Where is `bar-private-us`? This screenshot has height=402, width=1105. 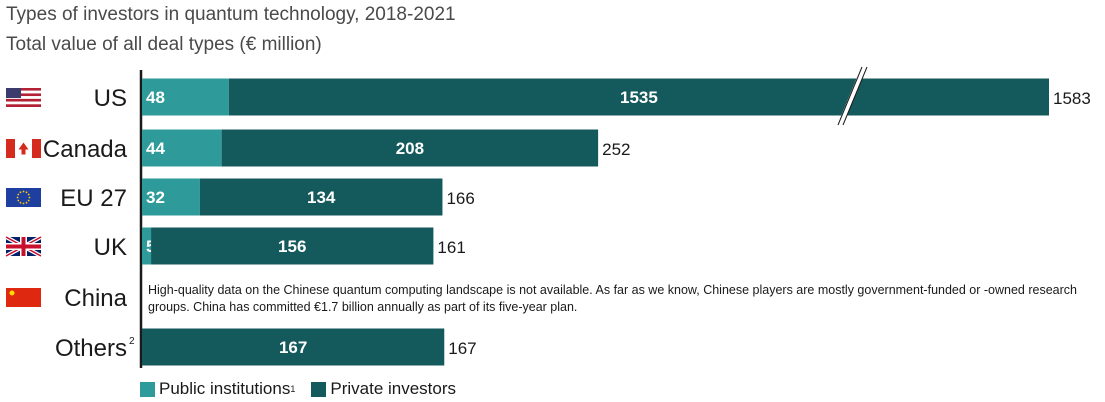 bar-private-us is located at coordinates (638, 97).